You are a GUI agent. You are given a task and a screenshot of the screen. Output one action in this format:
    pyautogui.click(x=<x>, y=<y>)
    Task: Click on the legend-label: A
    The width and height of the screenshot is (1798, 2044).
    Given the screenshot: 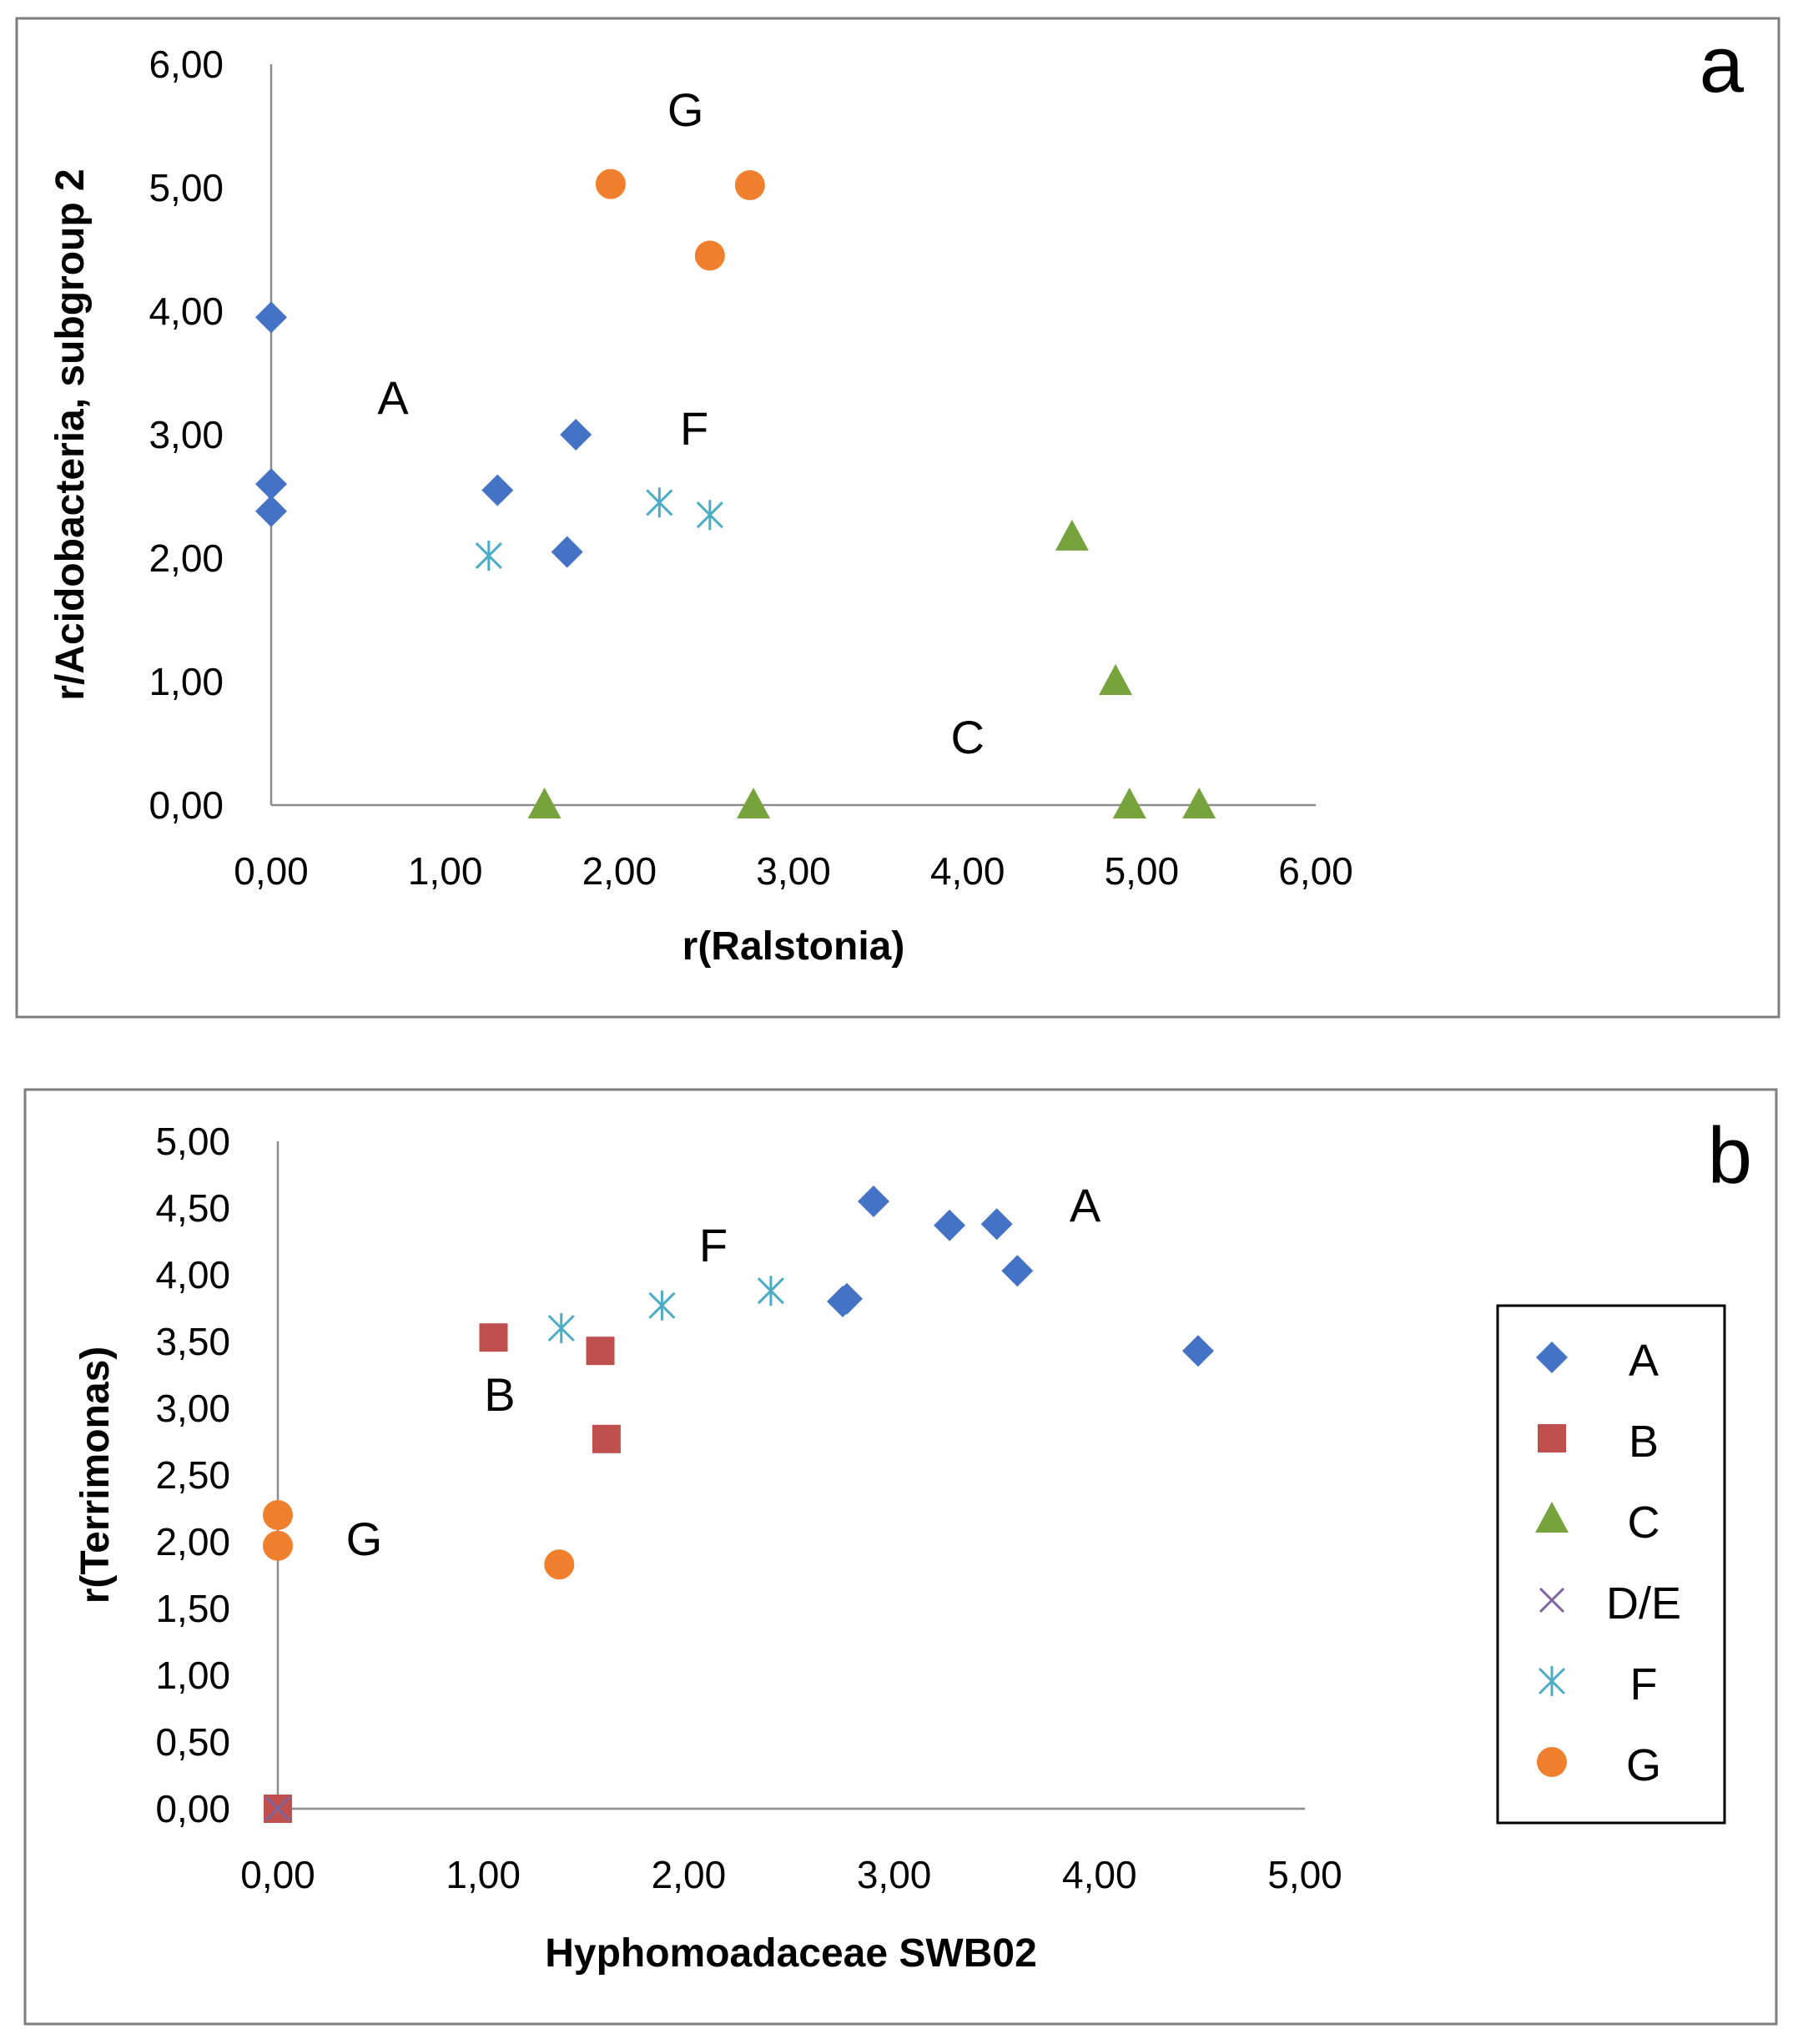 What is the action you would take?
    pyautogui.click(x=1644, y=1361)
    